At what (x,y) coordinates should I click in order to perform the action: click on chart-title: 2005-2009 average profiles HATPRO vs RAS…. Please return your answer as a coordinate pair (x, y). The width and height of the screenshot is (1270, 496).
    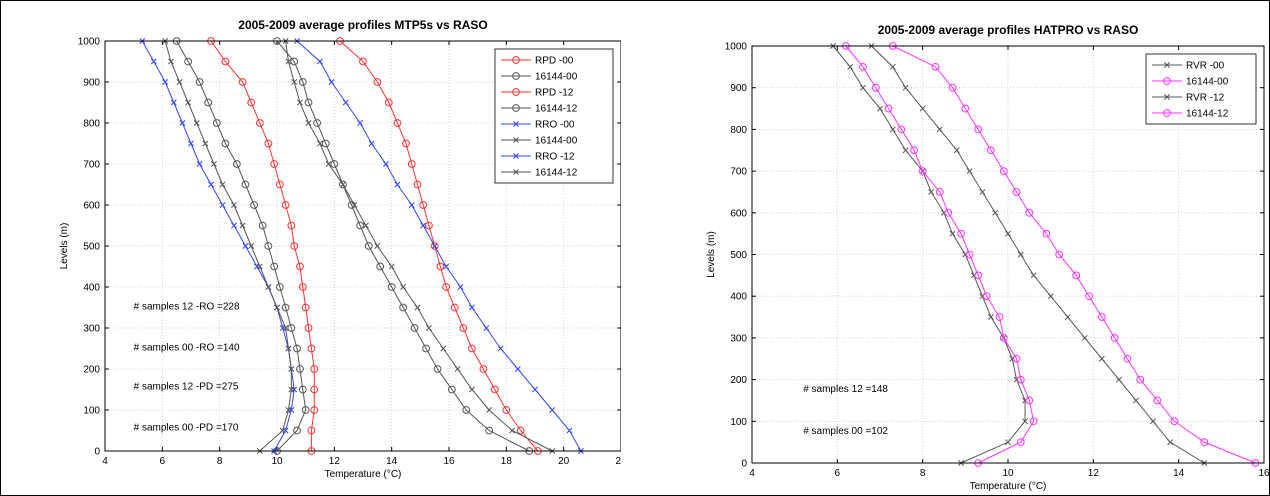
    Looking at the image, I should click on (1008, 30).